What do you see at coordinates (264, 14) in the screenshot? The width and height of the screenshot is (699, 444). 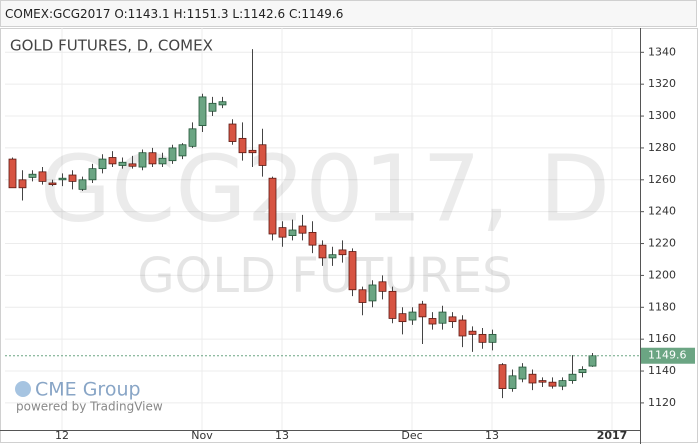 I see `ohlc-value: 1142.6` at bounding box center [264, 14].